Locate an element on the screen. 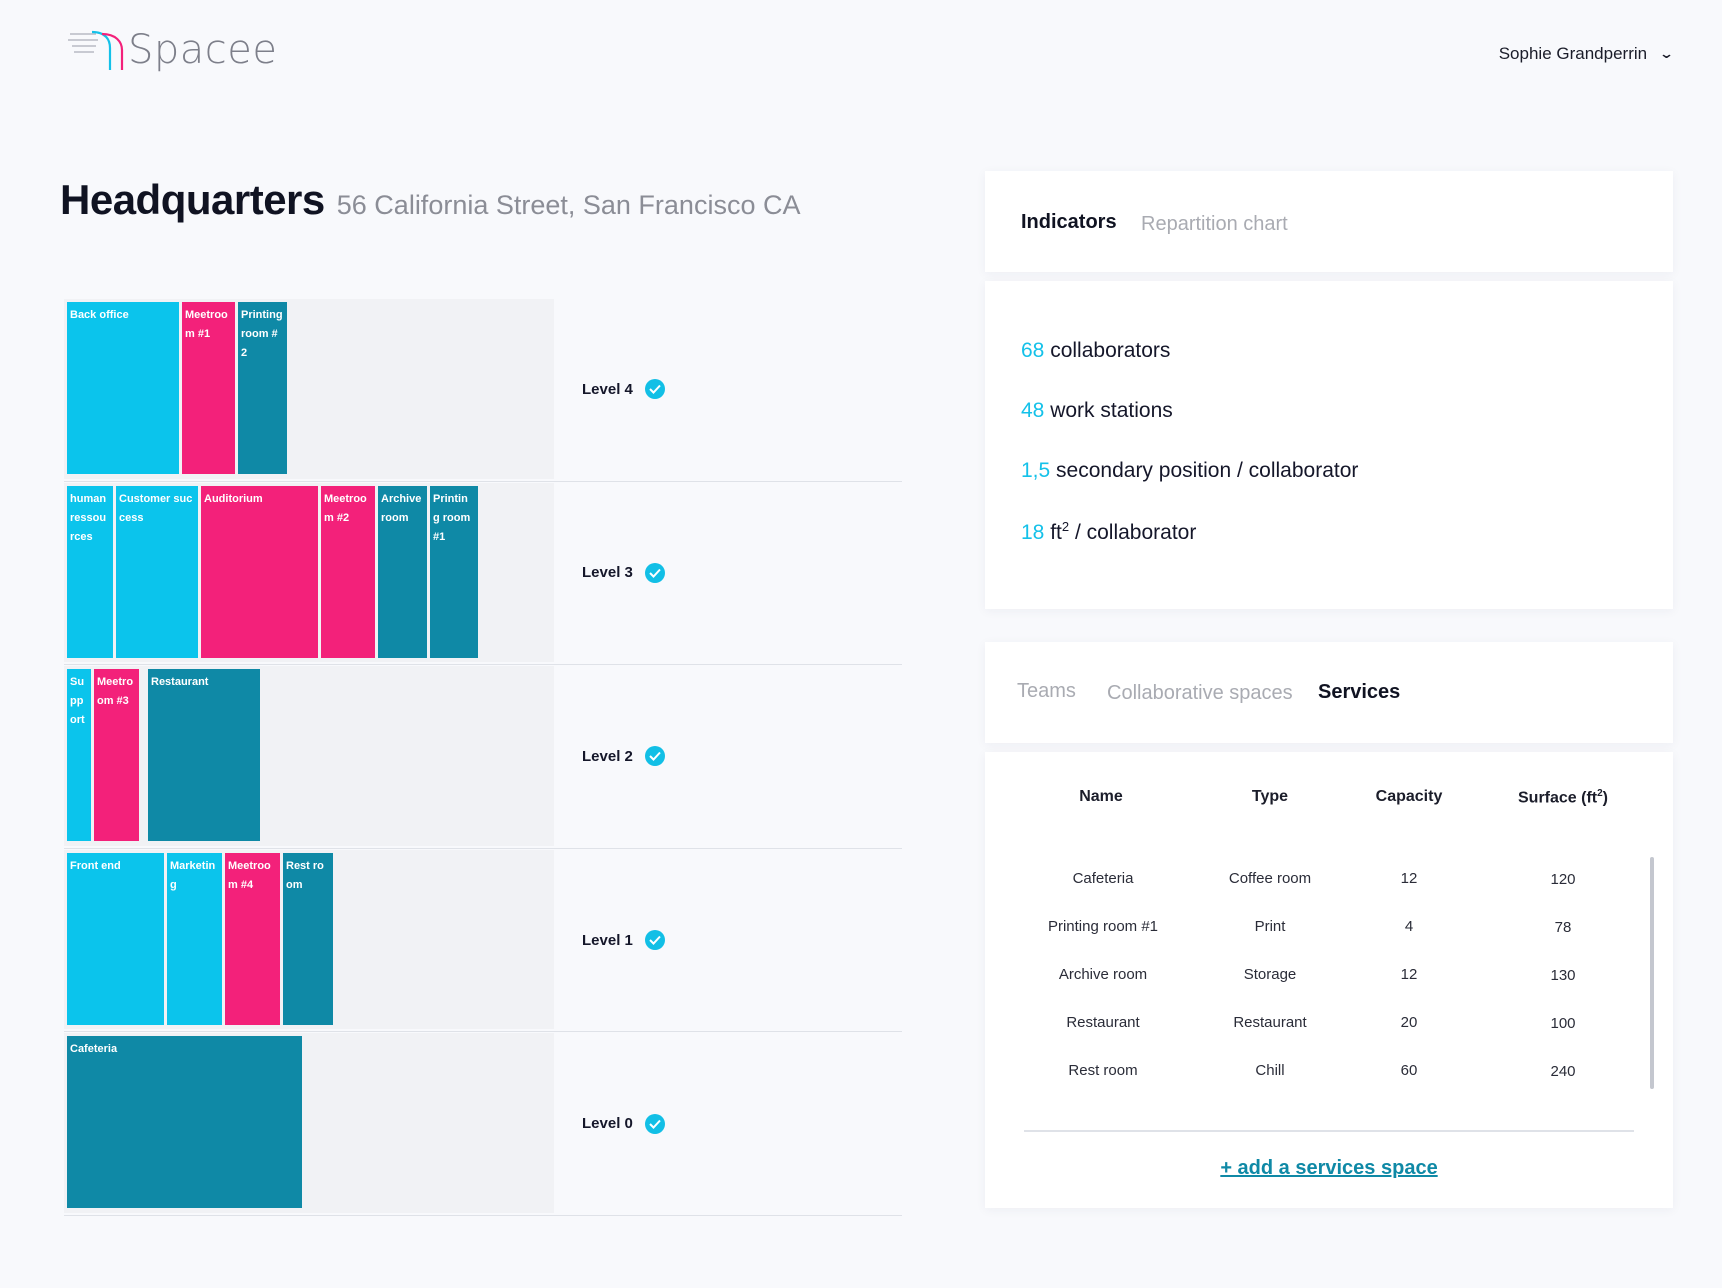 The image size is (1722, 1288). table-scrollbar is located at coordinates (1652, 973).